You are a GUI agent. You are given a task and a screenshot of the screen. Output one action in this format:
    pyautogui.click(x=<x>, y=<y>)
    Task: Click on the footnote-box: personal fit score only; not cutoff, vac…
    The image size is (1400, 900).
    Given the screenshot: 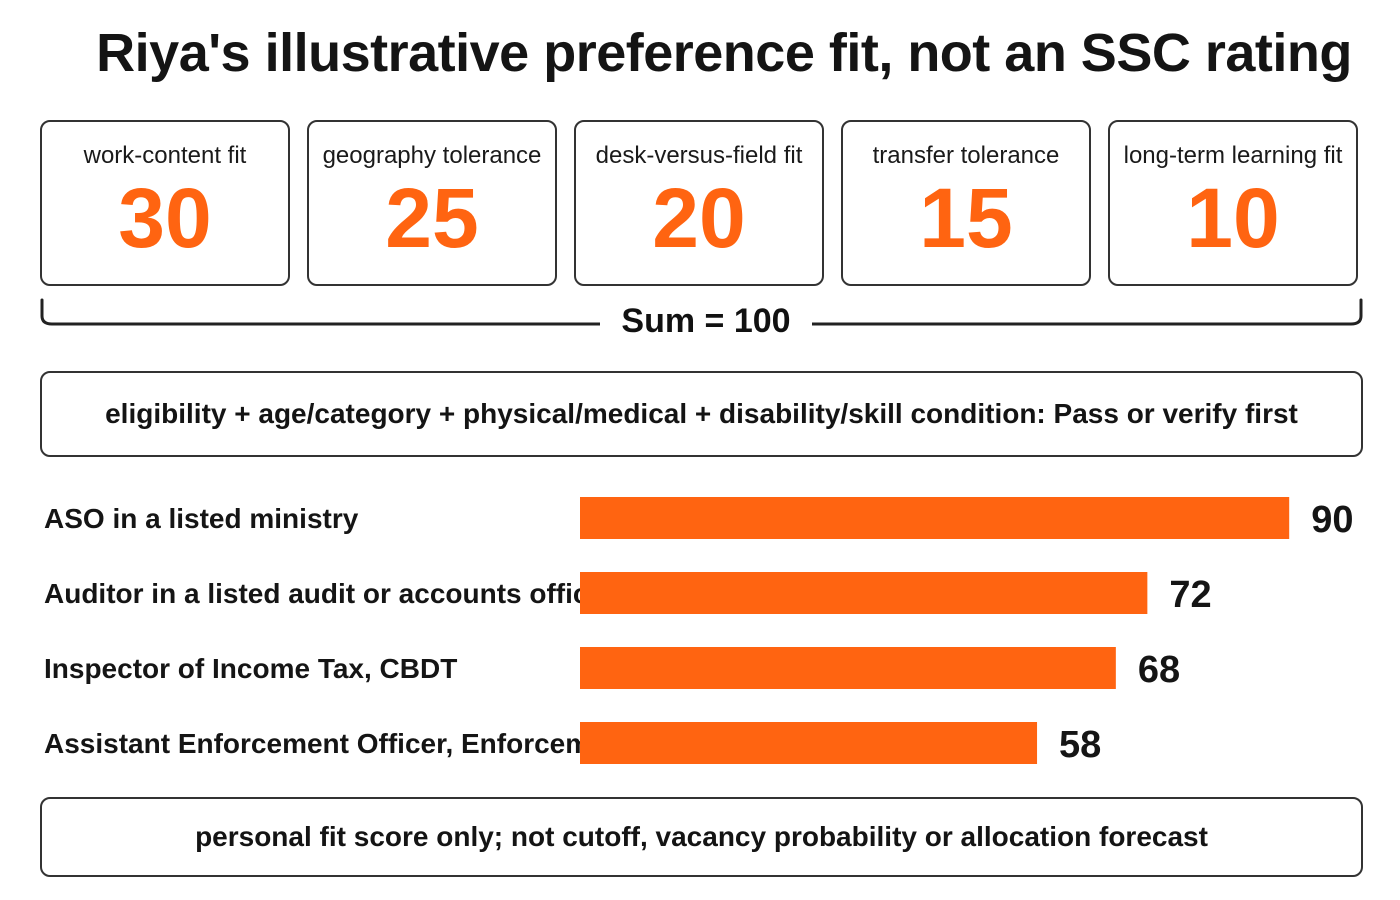 What is the action you would take?
    pyautogui.click(x=701, y=837)
    